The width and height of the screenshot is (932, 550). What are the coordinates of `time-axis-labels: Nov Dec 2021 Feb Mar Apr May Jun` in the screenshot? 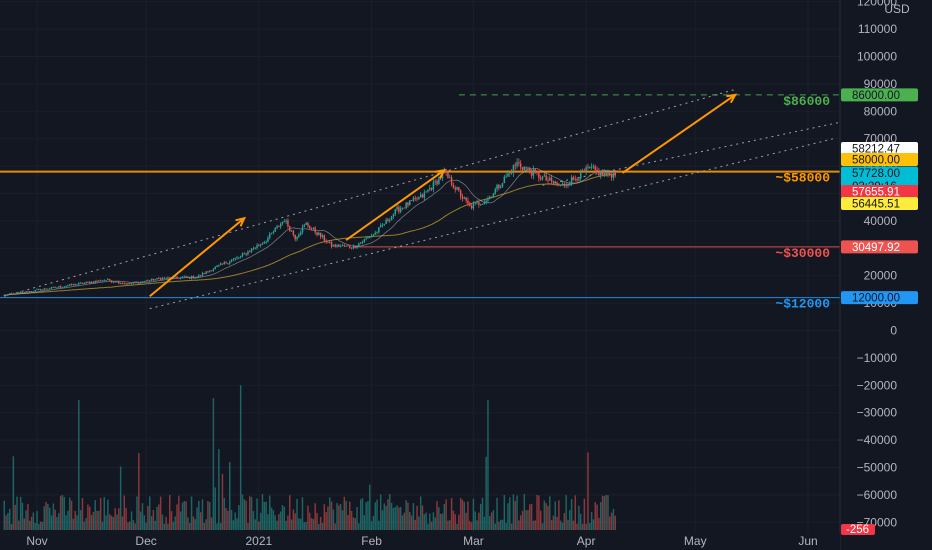 It's located at (421, 541).